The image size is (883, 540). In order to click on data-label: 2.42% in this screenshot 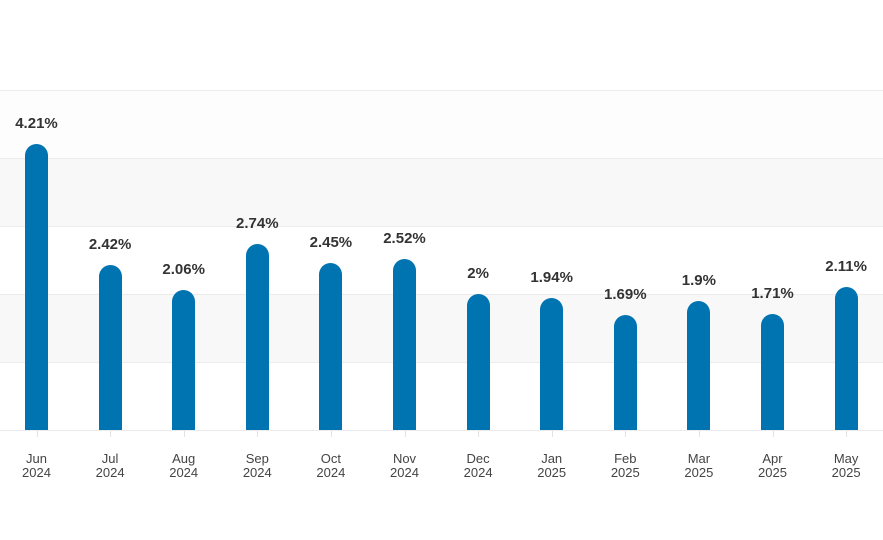, I will do `click(110, 245)`.